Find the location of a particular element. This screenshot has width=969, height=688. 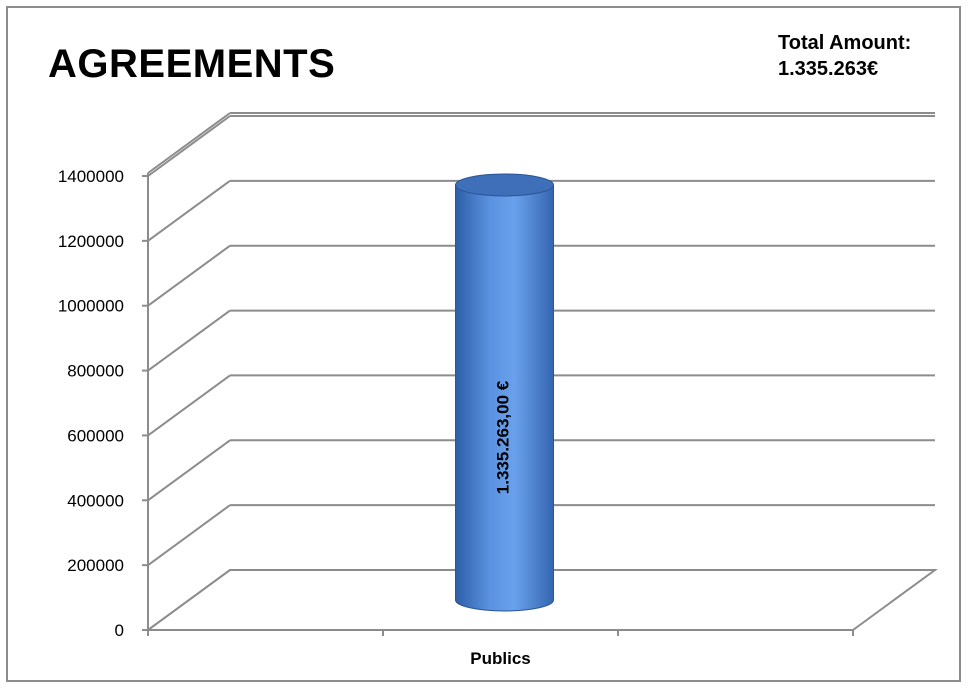

total-amount-box: Total Amount: 1.335.263€ is located at coordinates (844, 56).